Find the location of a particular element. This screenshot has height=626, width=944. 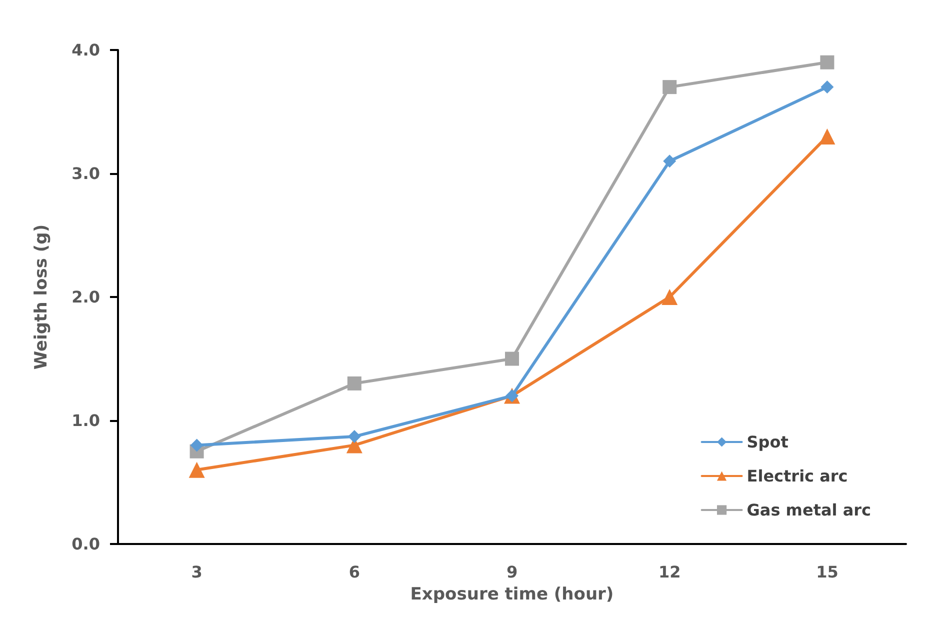

y-axis-title: Weigth loss (g) is located at coordinates (42, 297).